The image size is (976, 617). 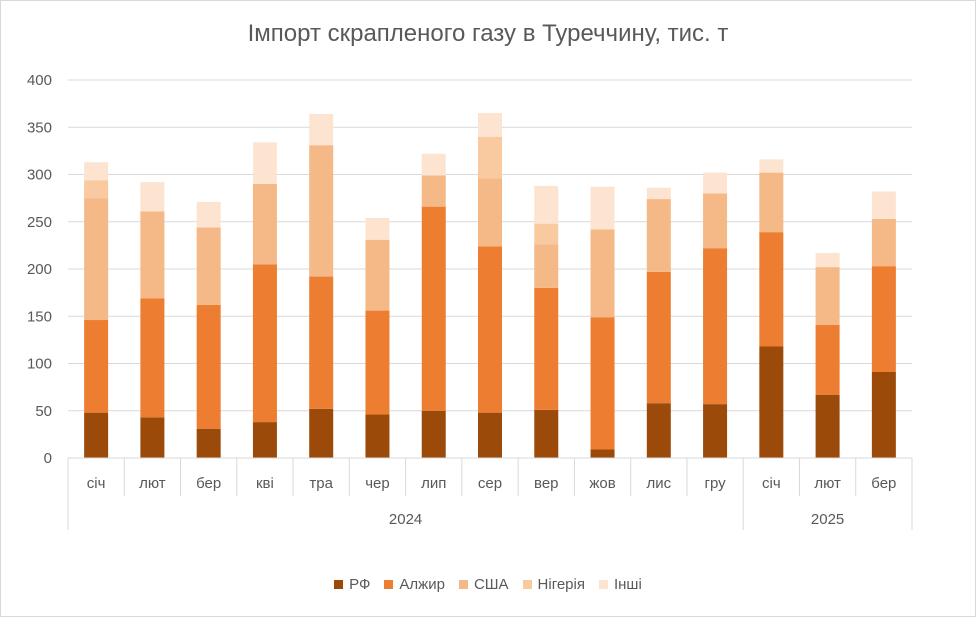 I want to click on legend-label: Інші, so click(x=627, y=584).